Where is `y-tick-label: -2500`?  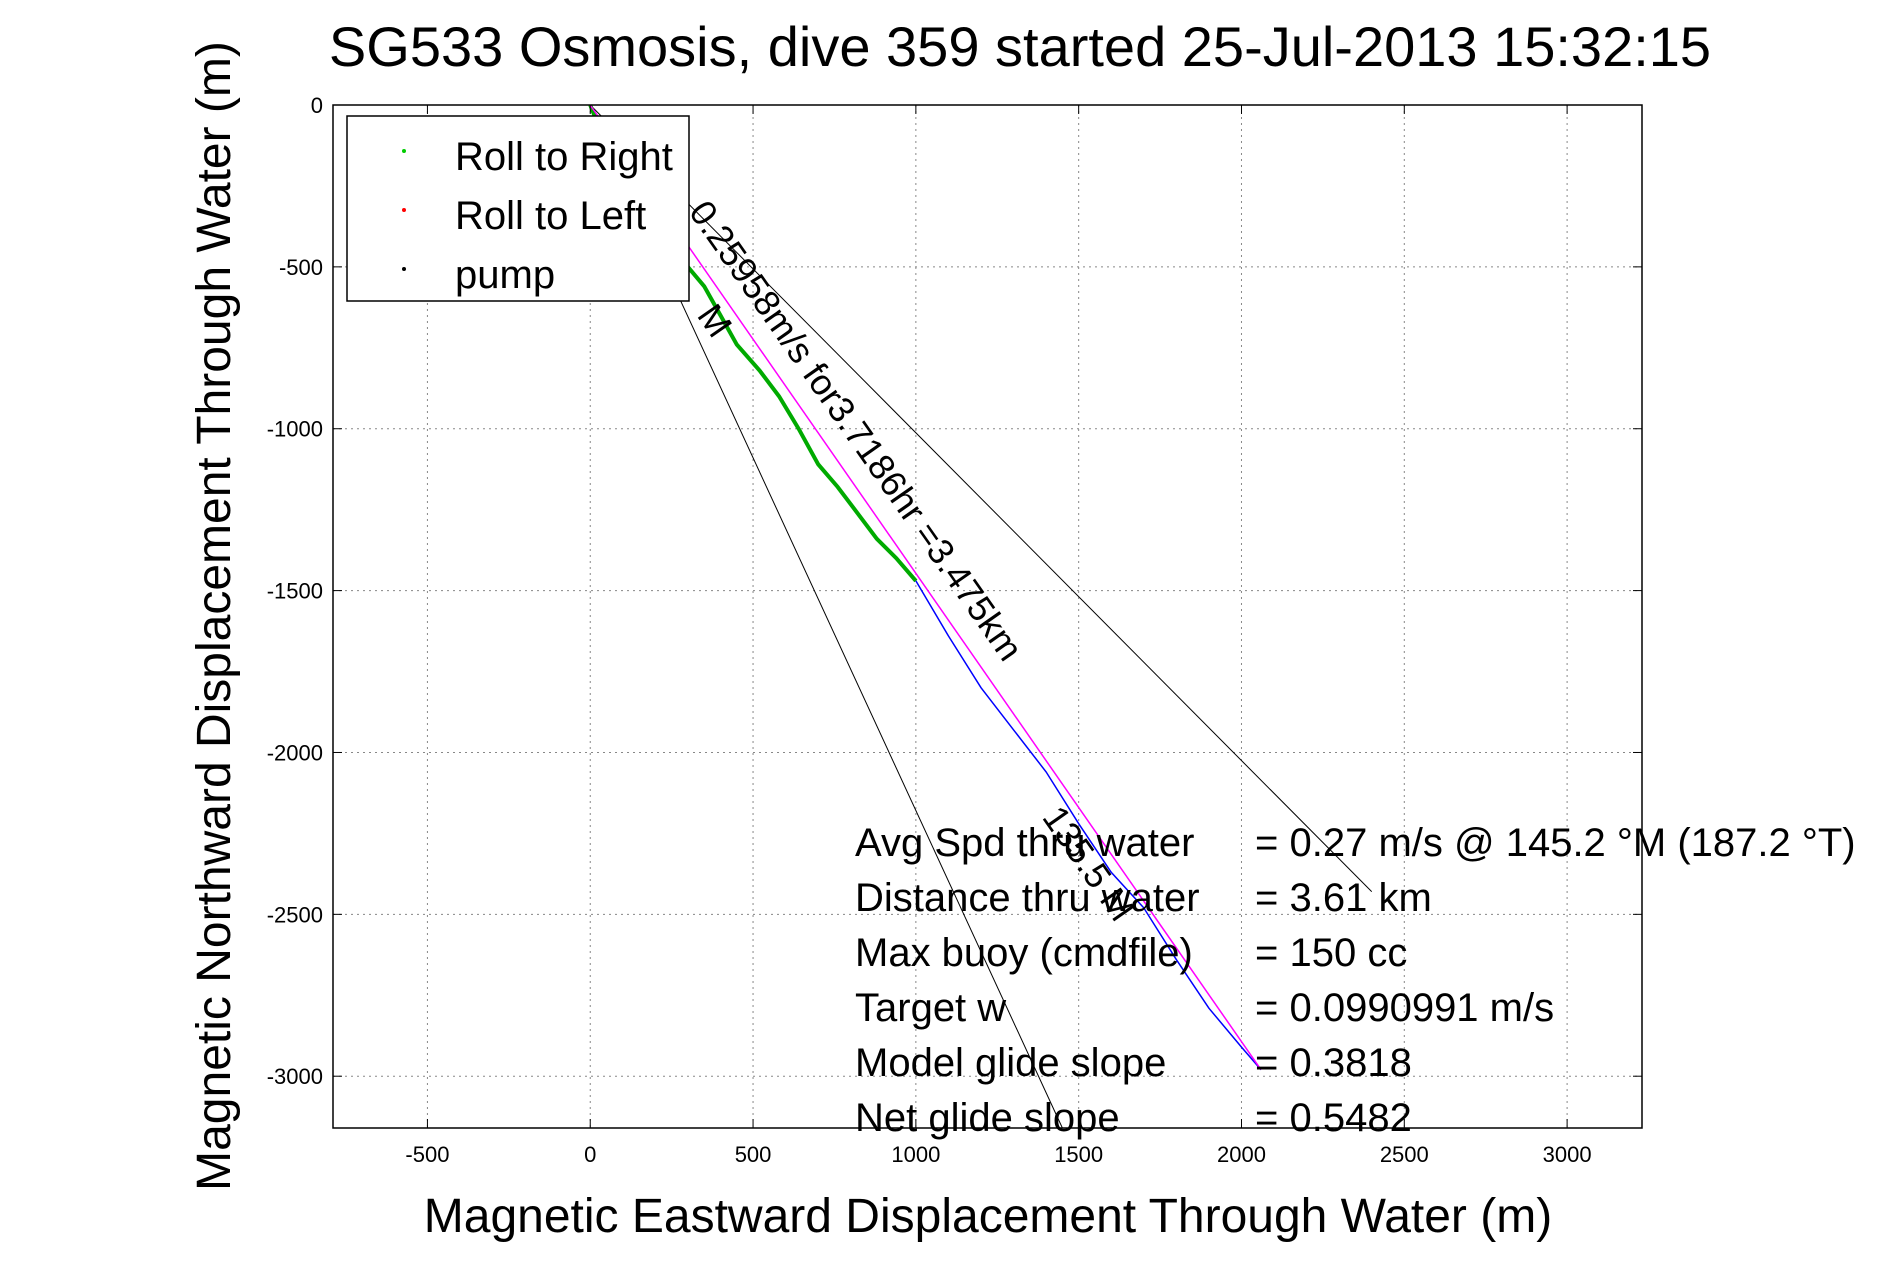 y-tick-label: -2500 is located at coordinates (295, 914).